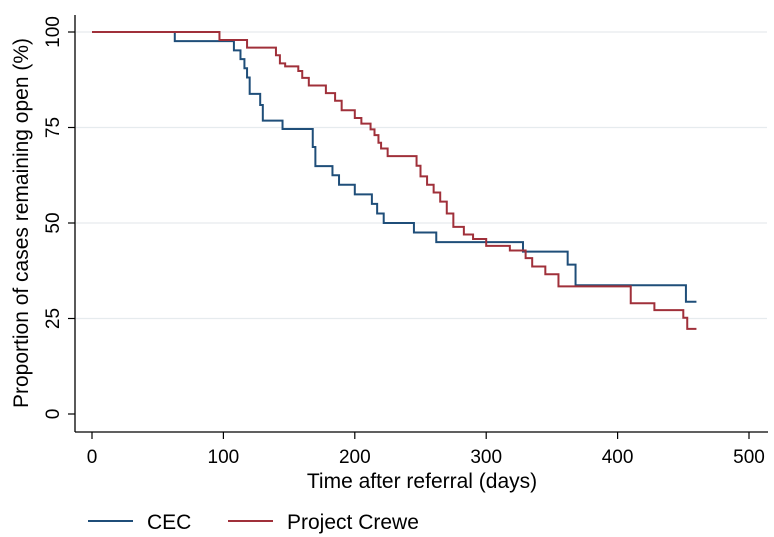  I want to click on x-tick-label-100: 100, so click(224, 457).